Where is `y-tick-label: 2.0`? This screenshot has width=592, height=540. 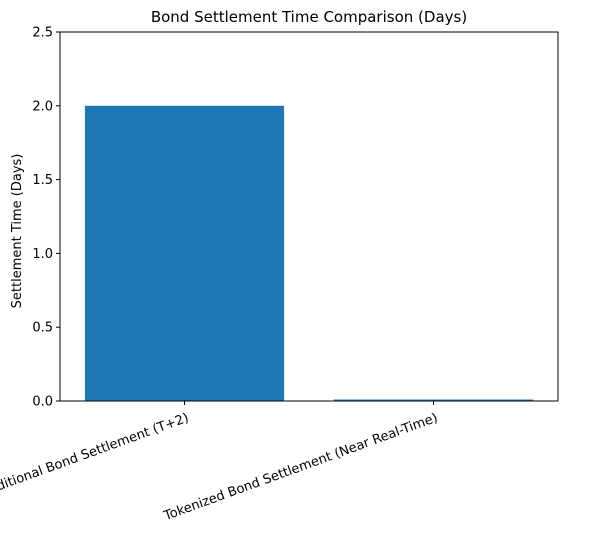 y-tick-label: 2.0 is located at coordinates (42, 106).